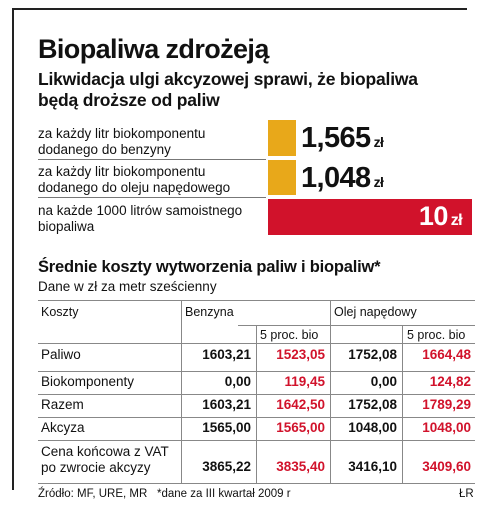  Describe the element at coordinates (61, 354) in the screenshot. I see `table-row-label: Paliwo` at that location.